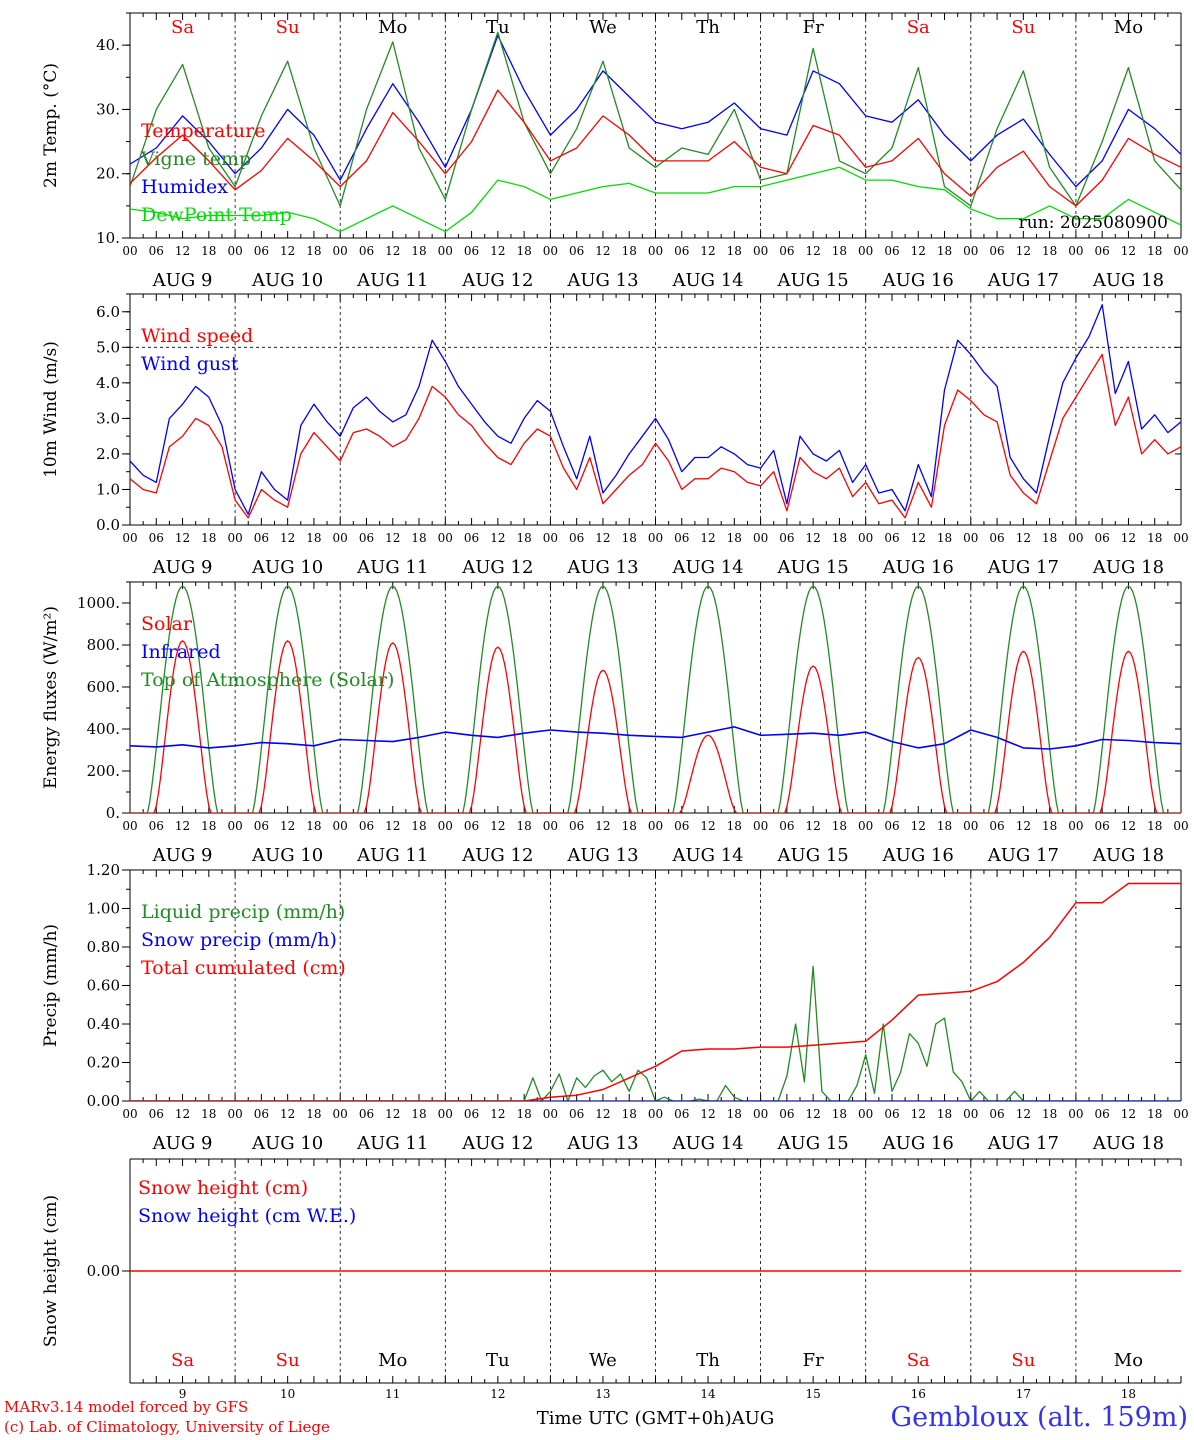 The image size is (1194, 1440). What do you see at coordinates (708, 27) in the screenshot?
I see `weekday-label: Th` at bounding box center [708, 27].